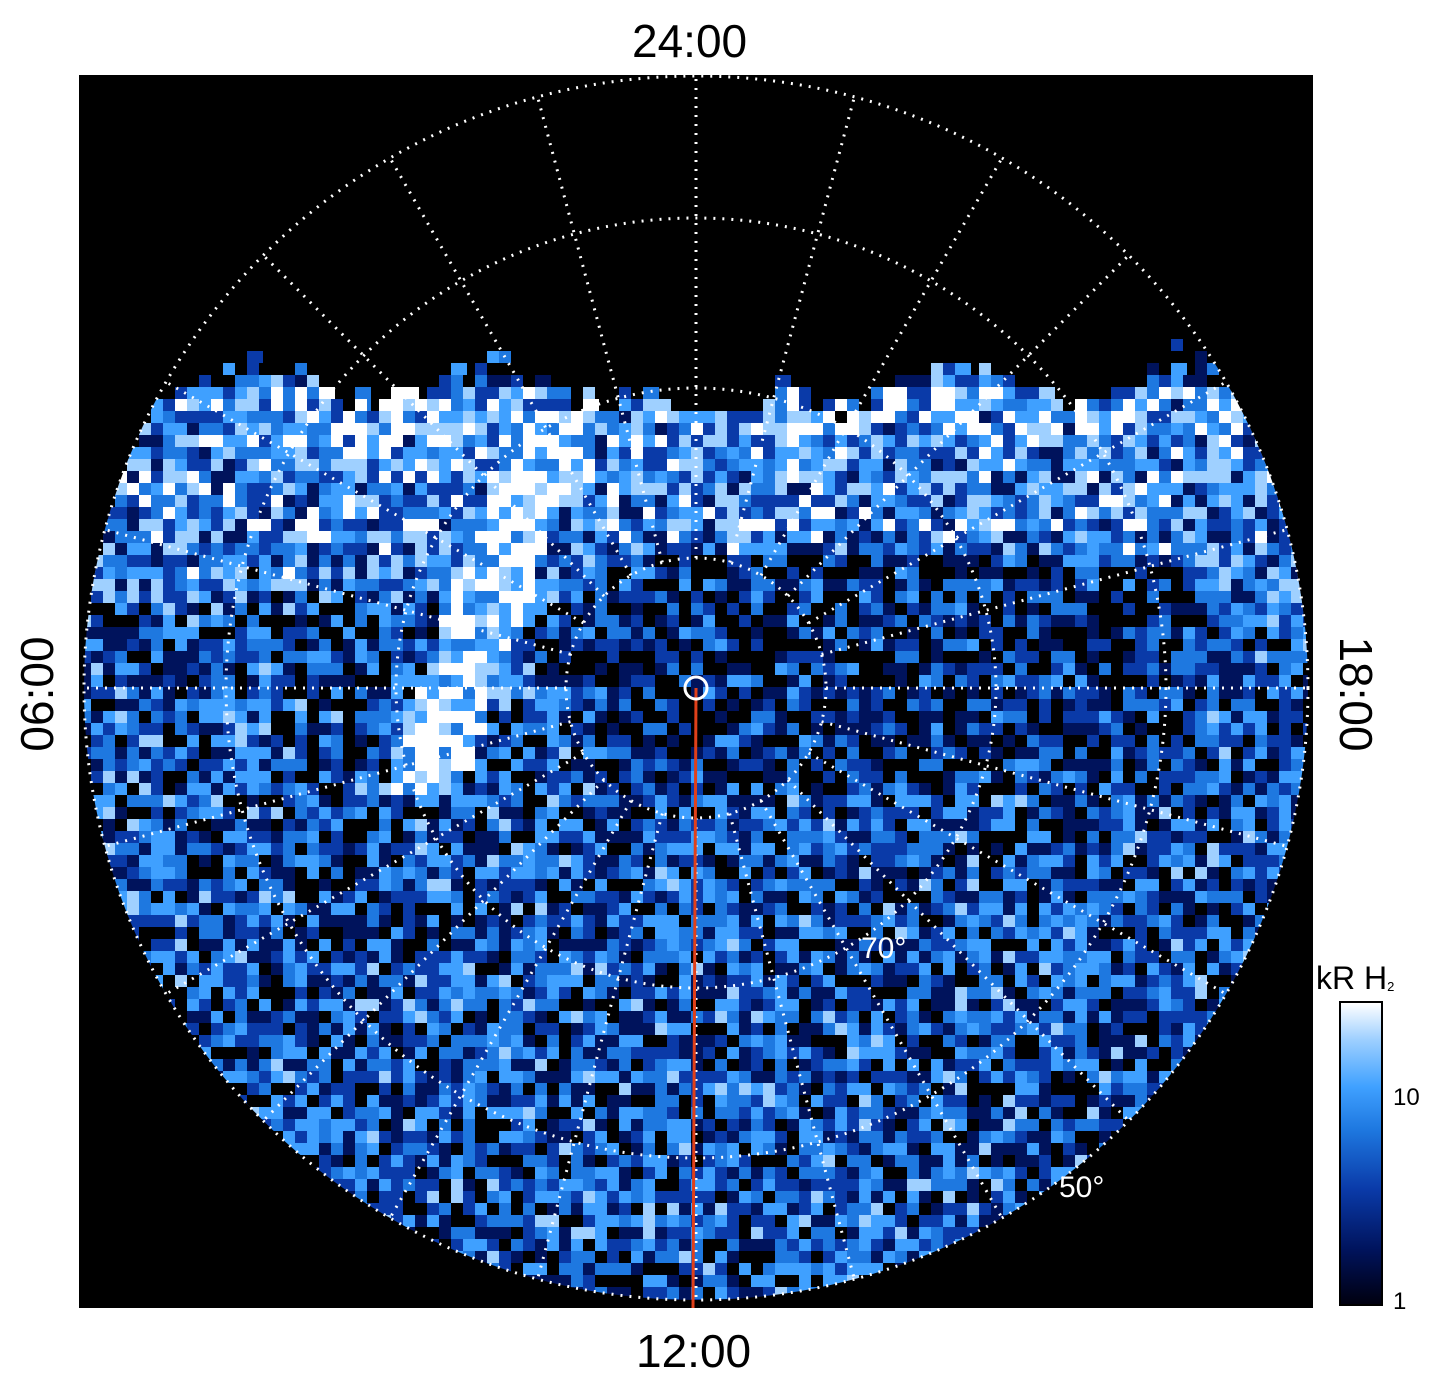  Describe the element at coordinates (1361, 1153) in the screenshot. I see `colorbar` at that location.